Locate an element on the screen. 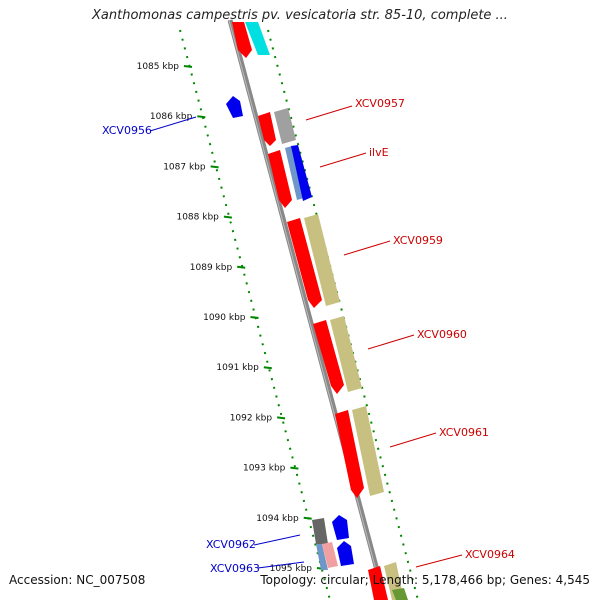 The width and height of the screenshot is (600, 600). gene-label-right: ilvE is located at coordinates (379, 152).